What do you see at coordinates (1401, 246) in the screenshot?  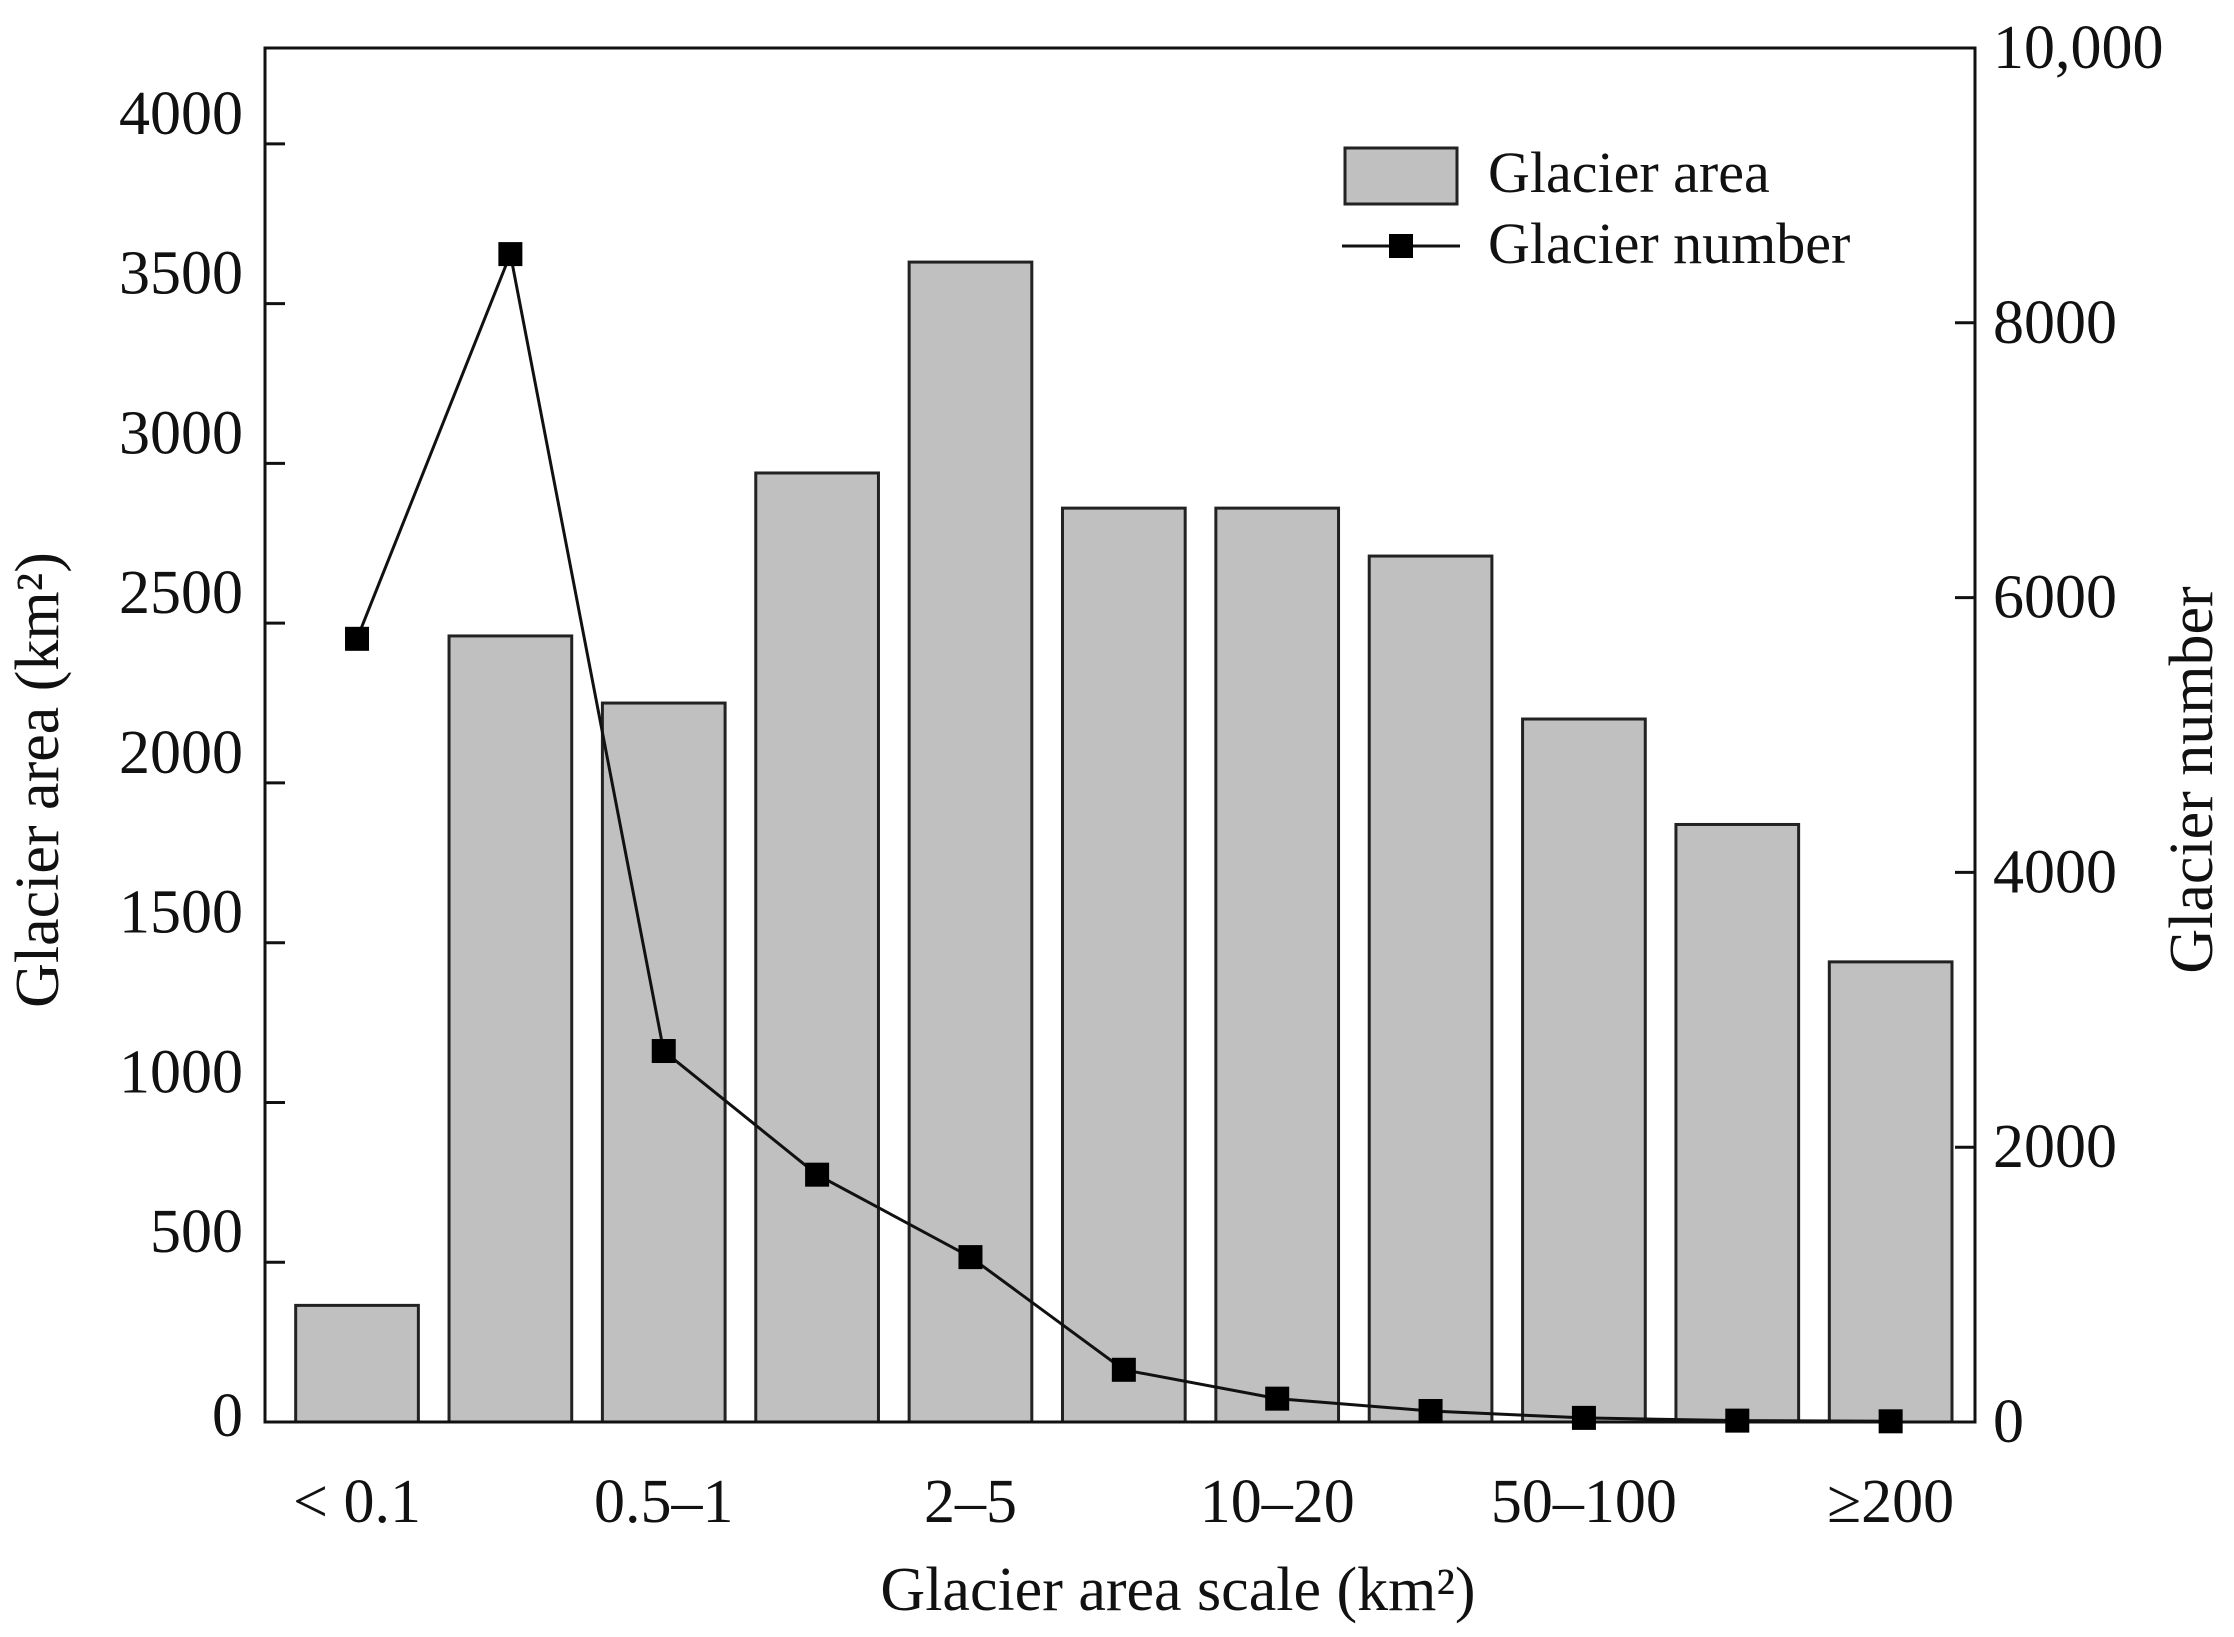 I see `legend-marker-glacier-number` at bounding box center [1401, 246].